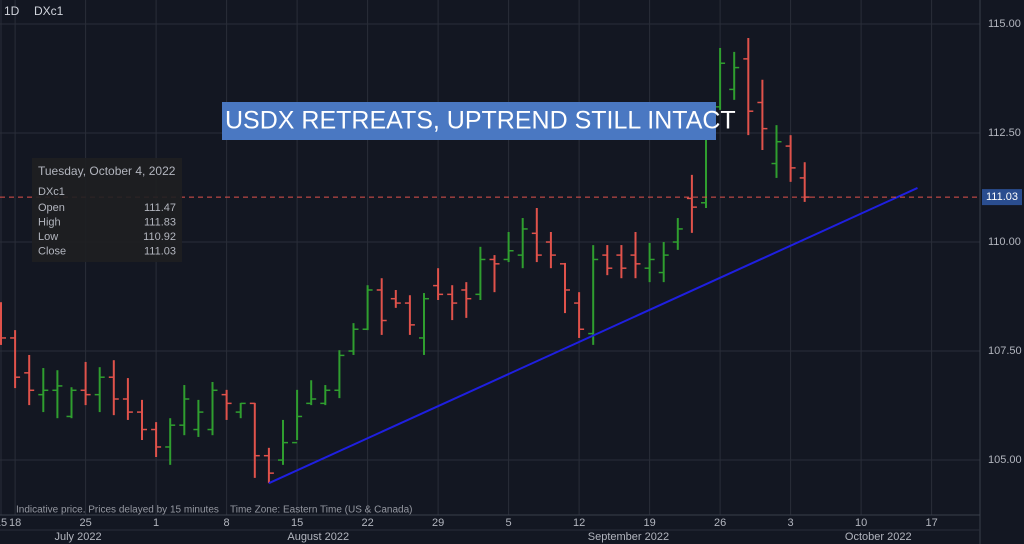 Image resolution: width=1024 pixels, height=544 pixels. Describe the element at coordinates (367, 523) in the screenshot. I see `x-tick-label: 22` at that location.